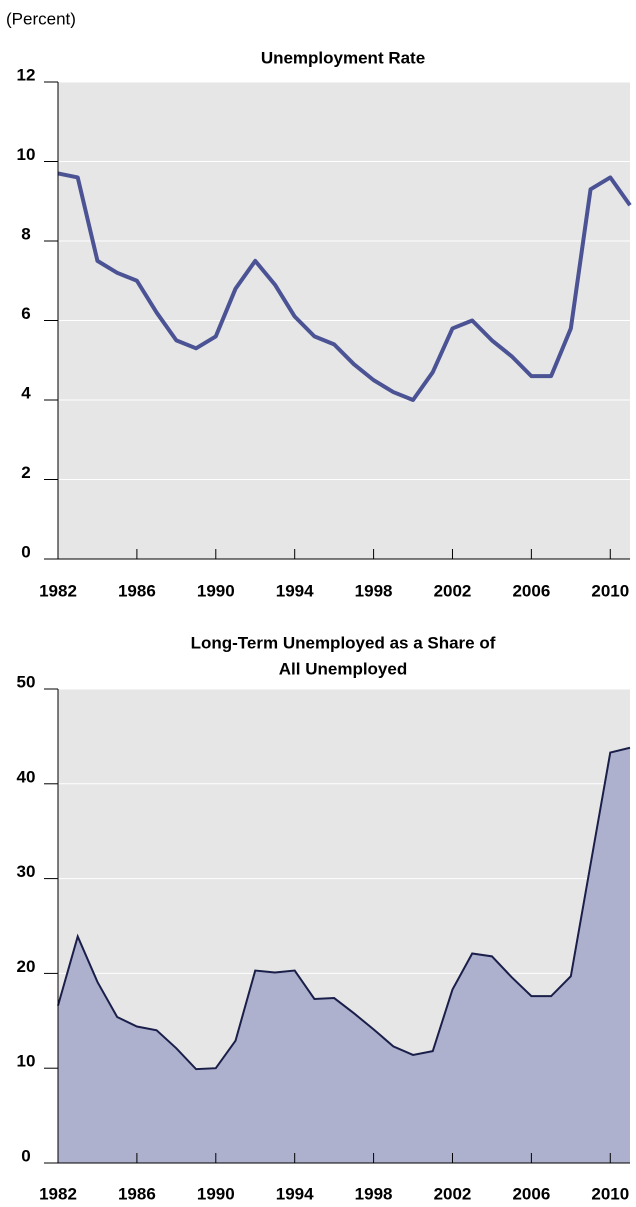  Describe the element at coordinates (41, 18) in the screenshot. I see `unit-note: (Percent)` at that location.